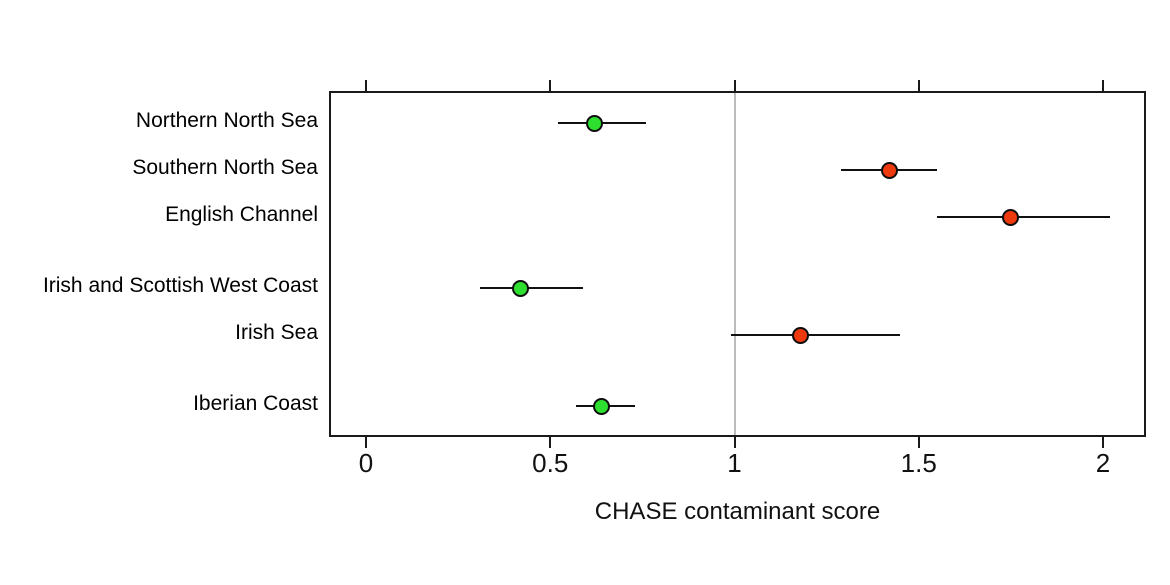 The image size is (1170, 585). What do you see at coordinates (734, 264) in the screenshot?
I see `reference-line` at bounding box center [734, 264].